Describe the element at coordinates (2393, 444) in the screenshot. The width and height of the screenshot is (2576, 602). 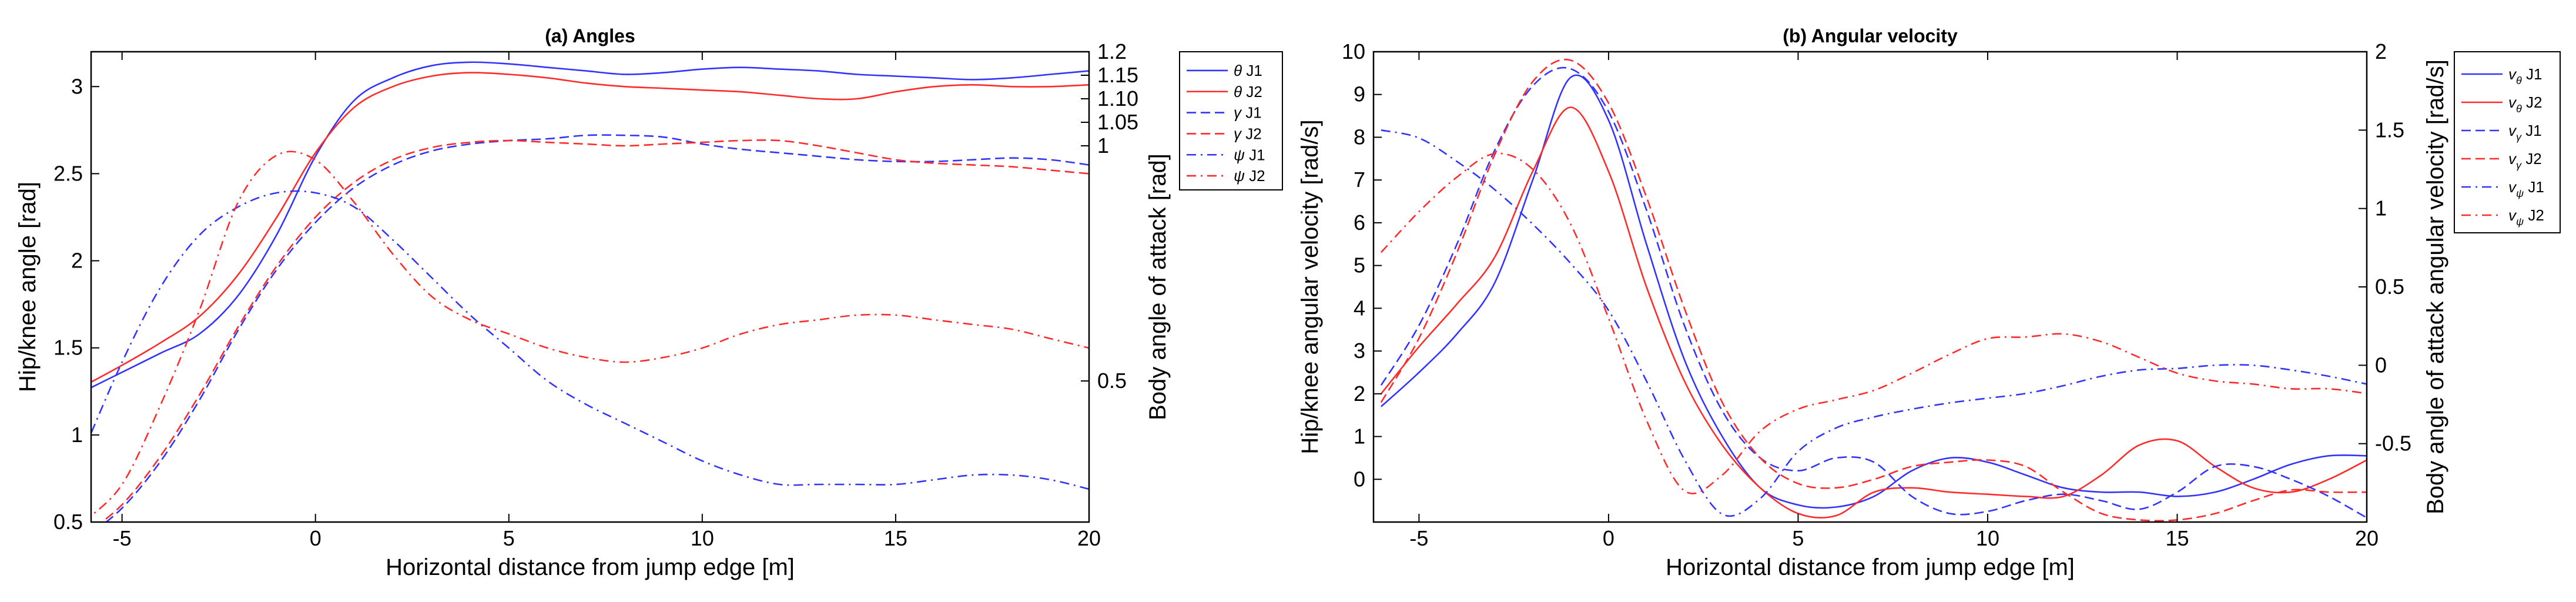
I see `y2-tick-label: -0.5` at that location.